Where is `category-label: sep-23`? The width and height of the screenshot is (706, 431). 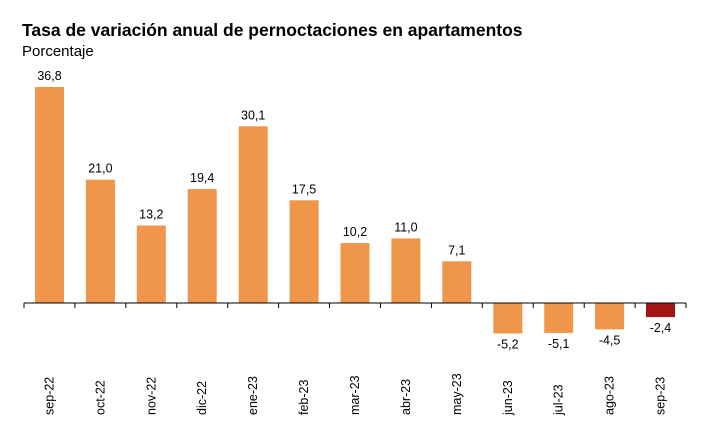
category-label: sep-23 is located at coordinates (661, 396).